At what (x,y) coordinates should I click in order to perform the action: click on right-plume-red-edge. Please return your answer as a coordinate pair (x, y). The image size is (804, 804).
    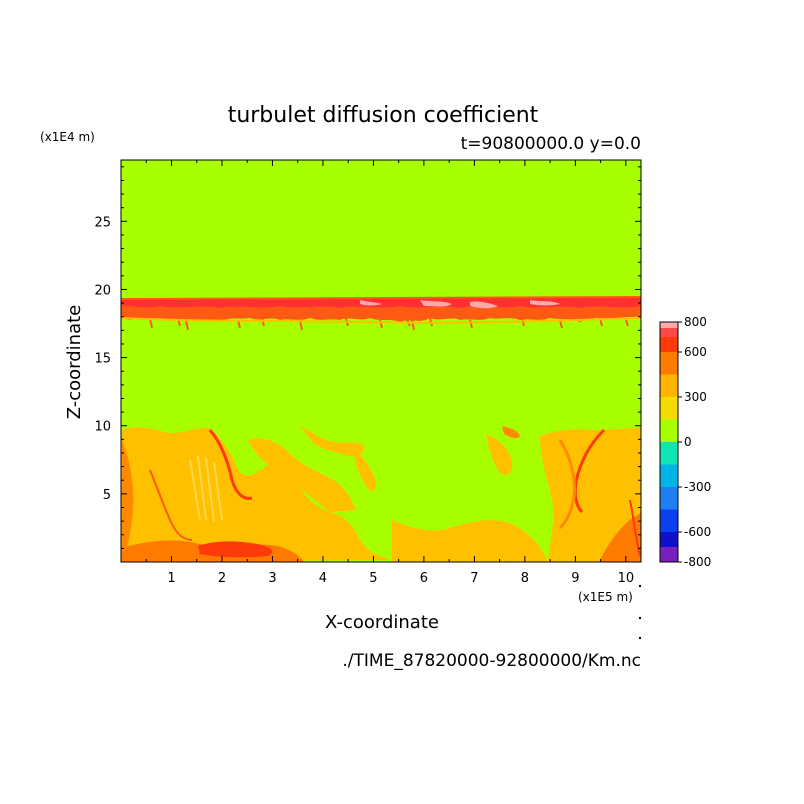
    Looking at the image, I should click on (635, 528).